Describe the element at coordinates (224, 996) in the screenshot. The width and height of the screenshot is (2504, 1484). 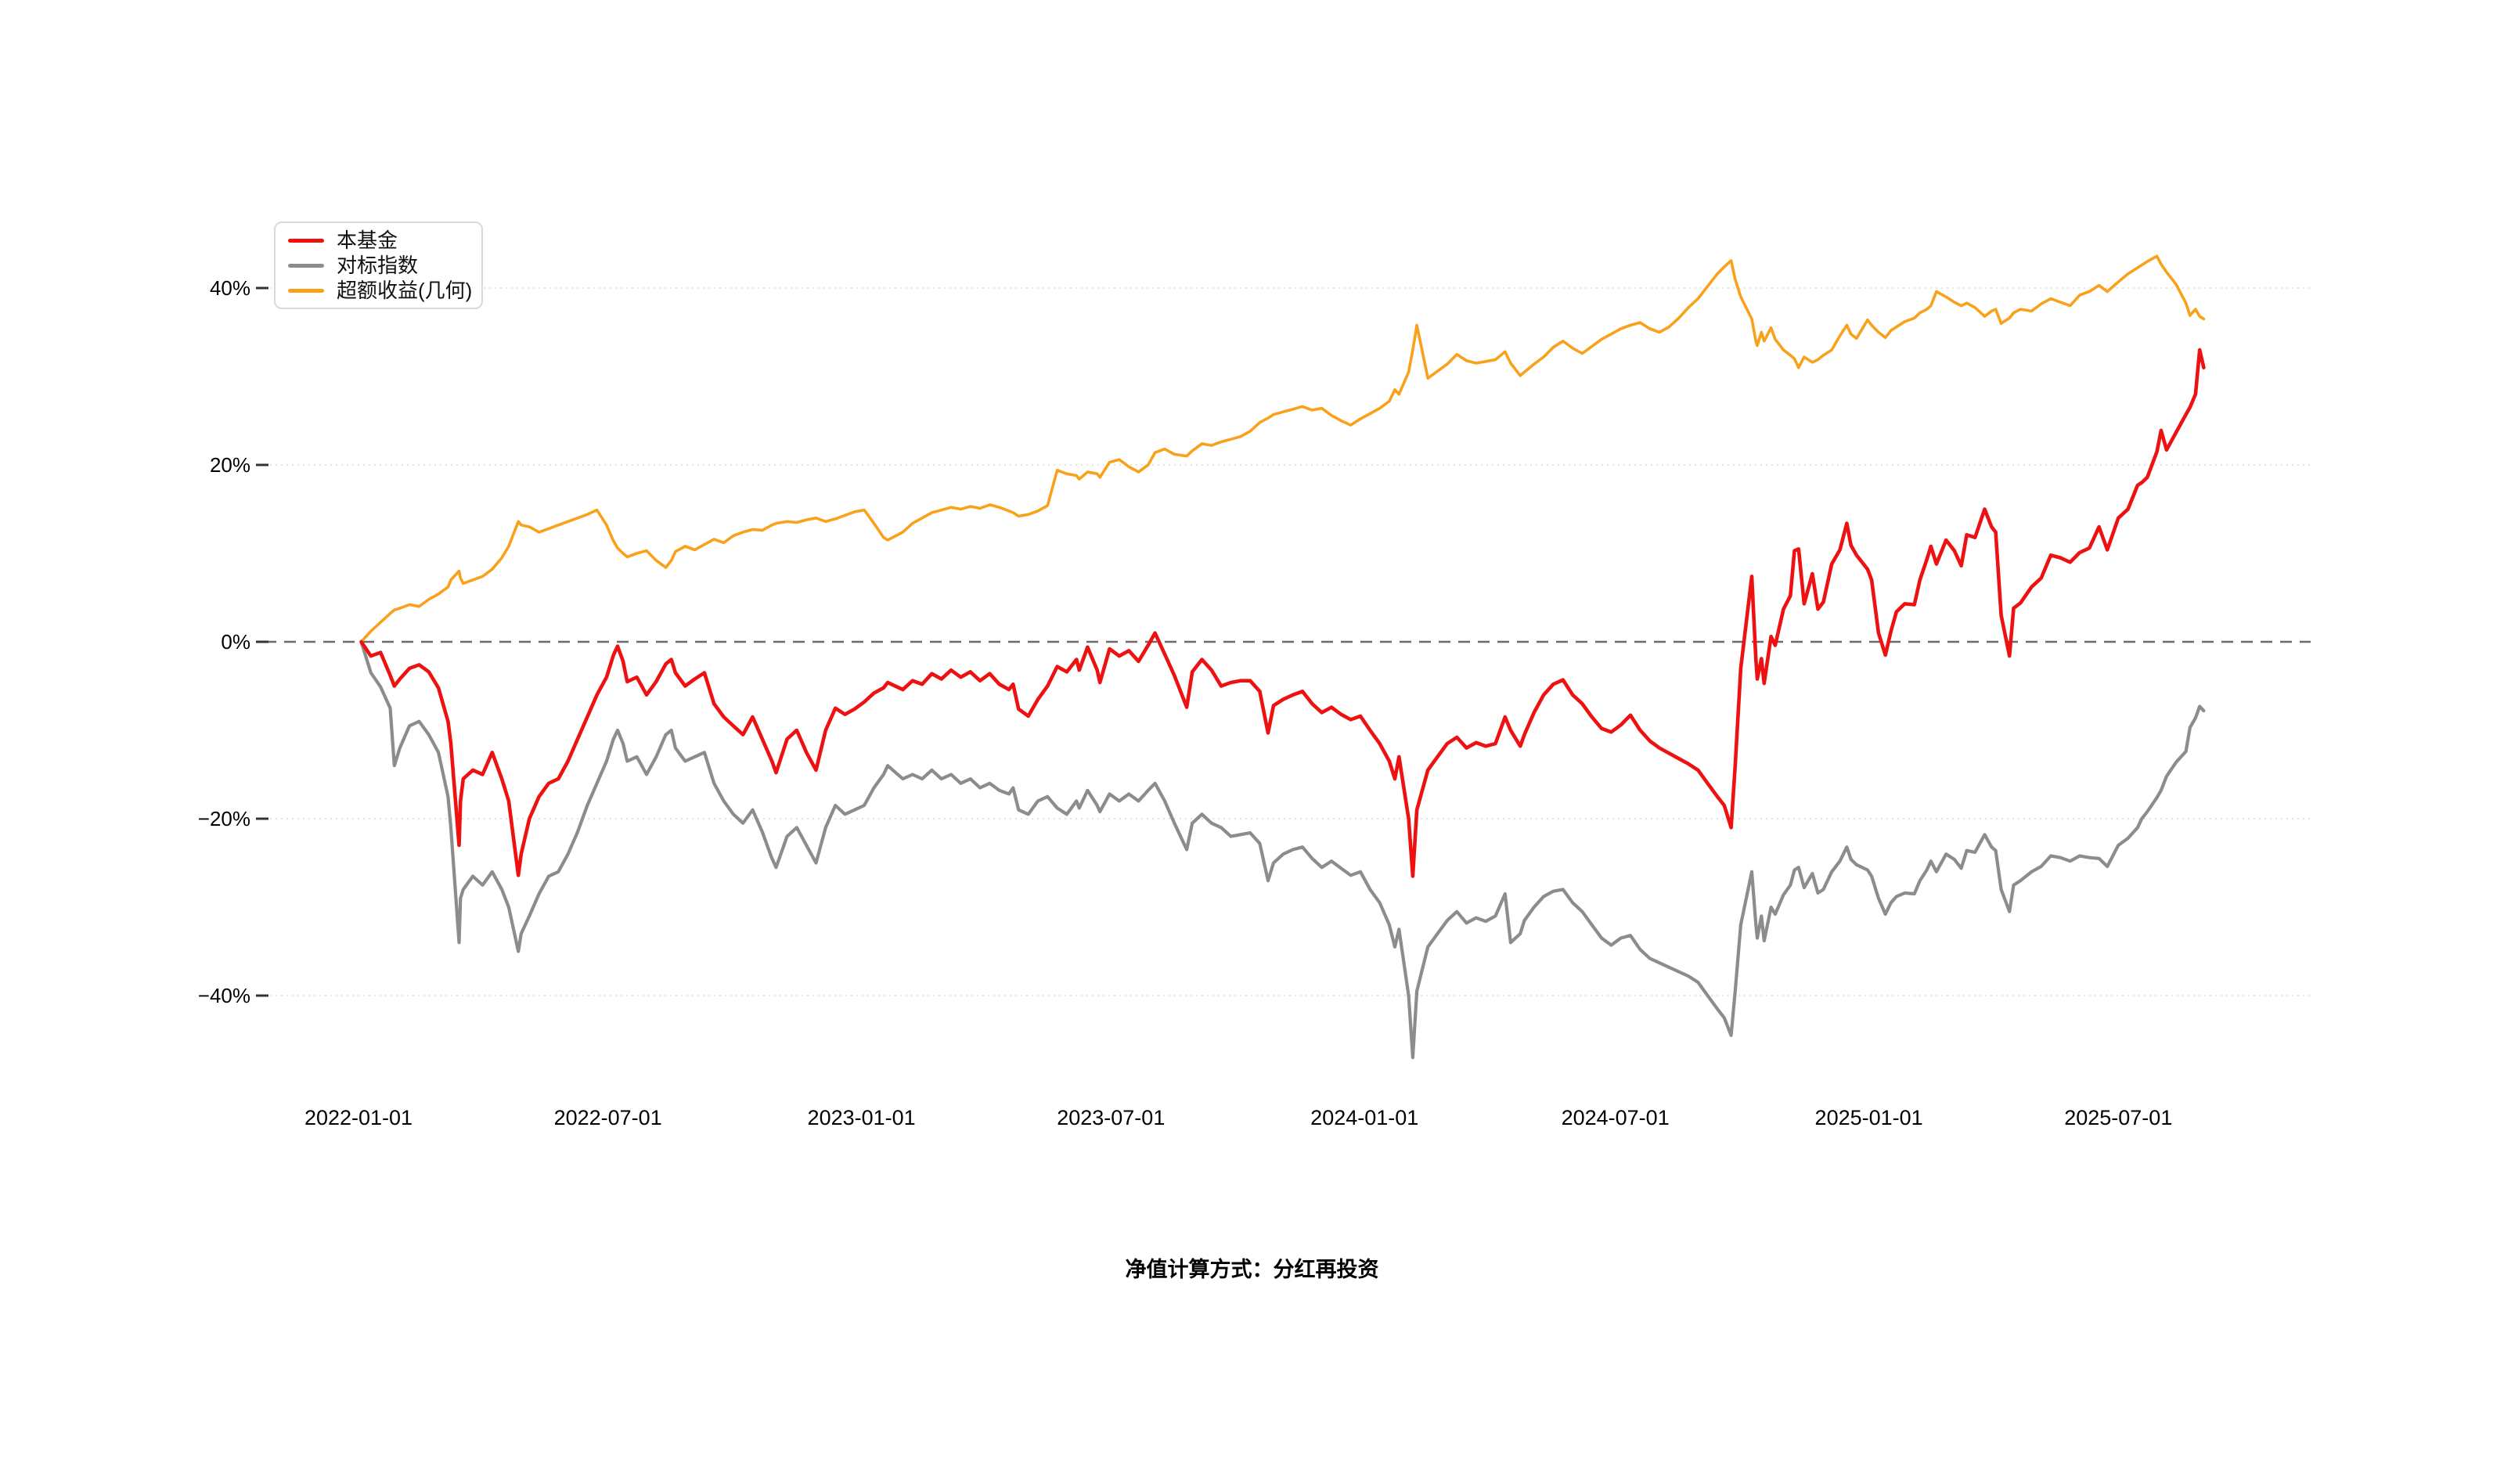
I see `svg-text: −40%` at that location.